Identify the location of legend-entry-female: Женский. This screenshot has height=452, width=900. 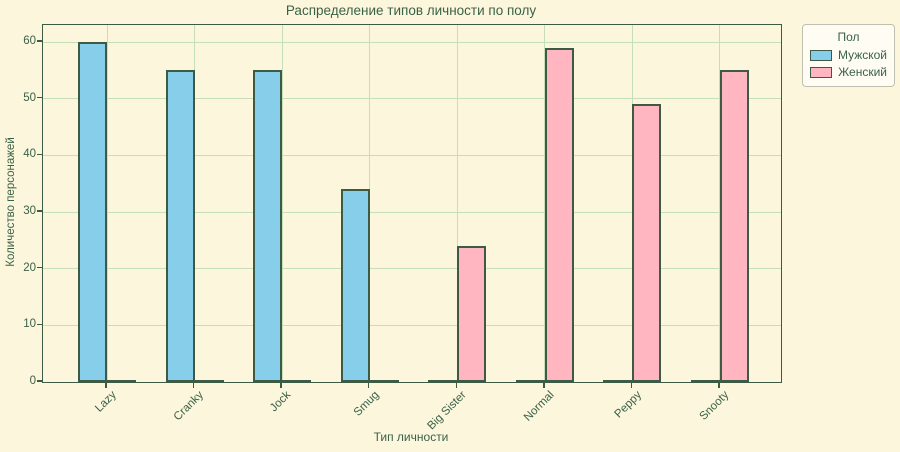
(848, 72).